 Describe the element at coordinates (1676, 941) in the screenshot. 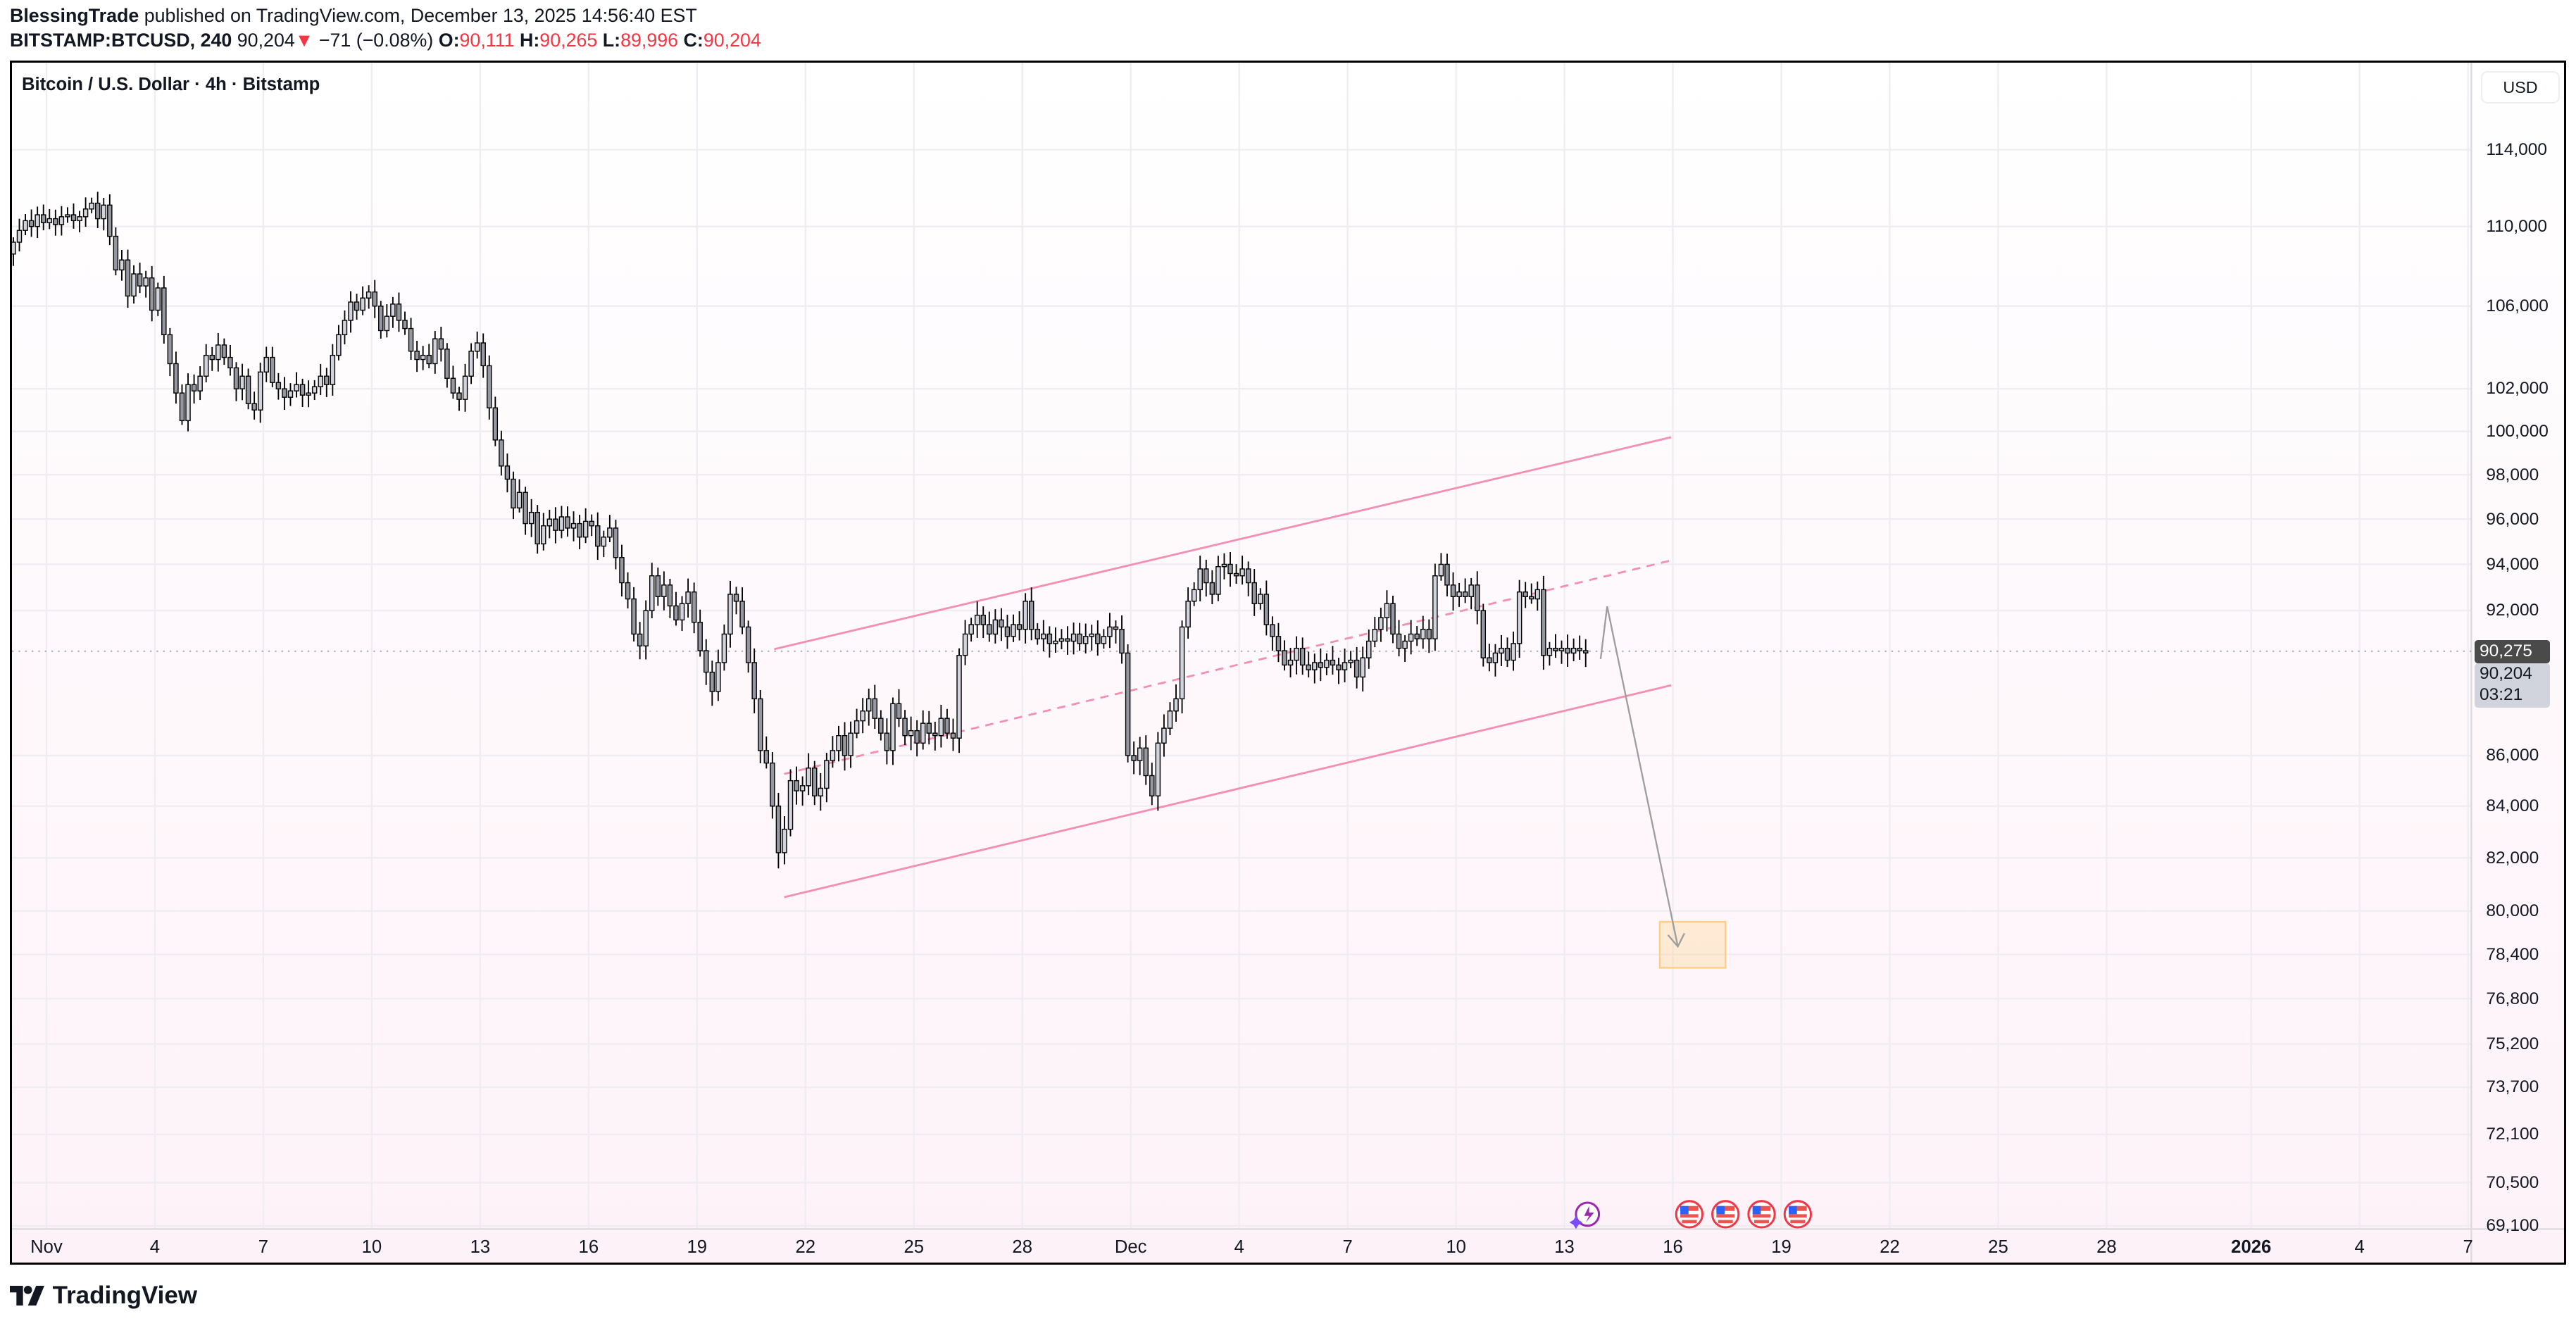

I see `projection-arrowhead-icon` at that location.